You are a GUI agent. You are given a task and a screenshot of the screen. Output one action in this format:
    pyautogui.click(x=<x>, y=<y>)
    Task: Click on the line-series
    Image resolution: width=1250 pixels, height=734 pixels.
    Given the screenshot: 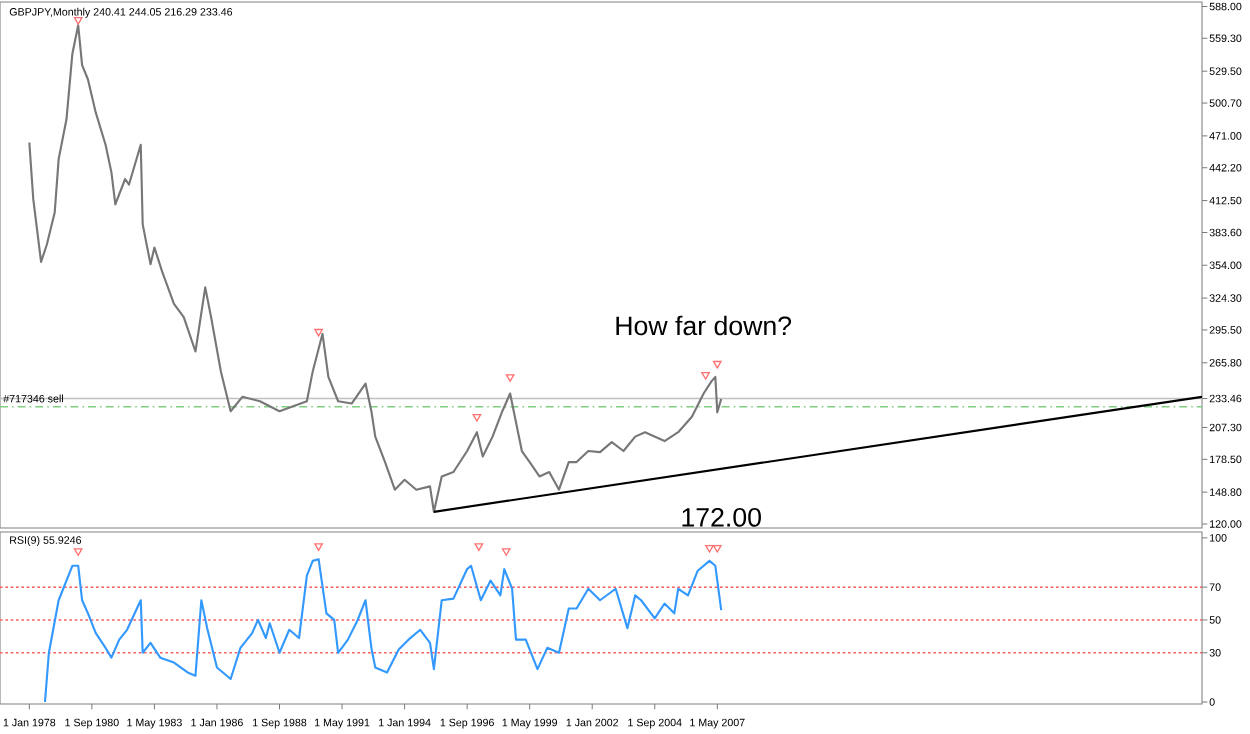 What is the action you would take?
    pyautogui.click(x=383, y=631)
    